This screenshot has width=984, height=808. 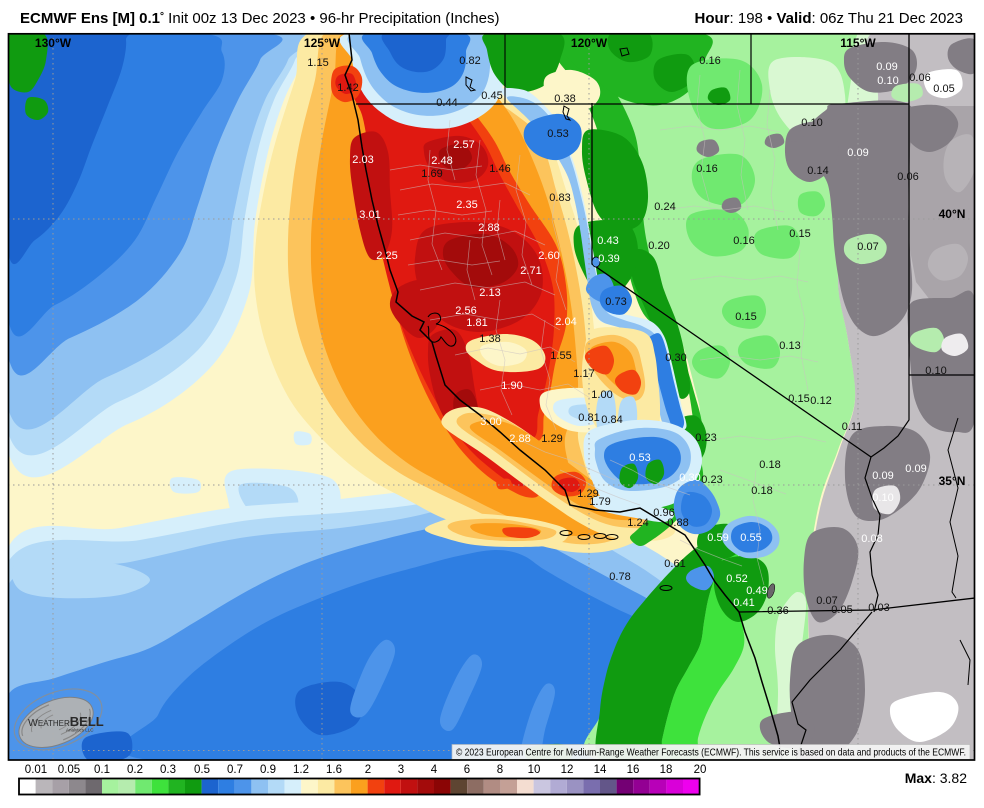 I want to click on svg-text: 0.41, so click(x=743, y=603).